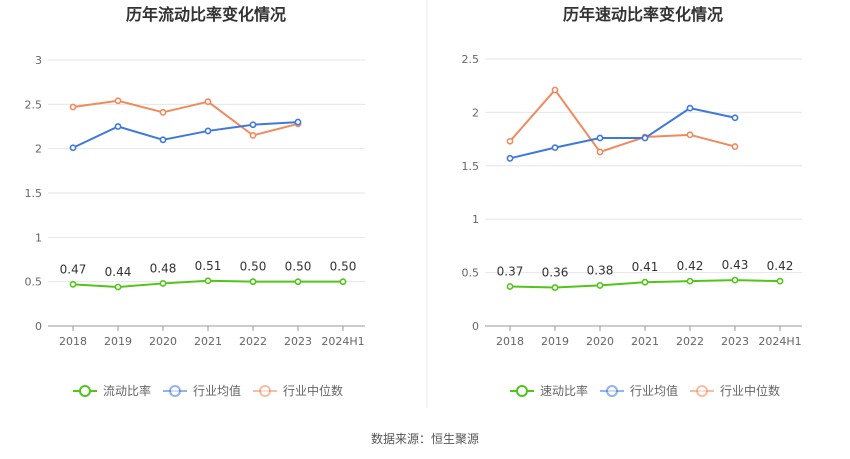 The width and height of the screenshot is (850, 459). What do you see at coordinates (555, 273) in the screenshot?
I see `data-label: 0.36` at bounding box center [555, 273].